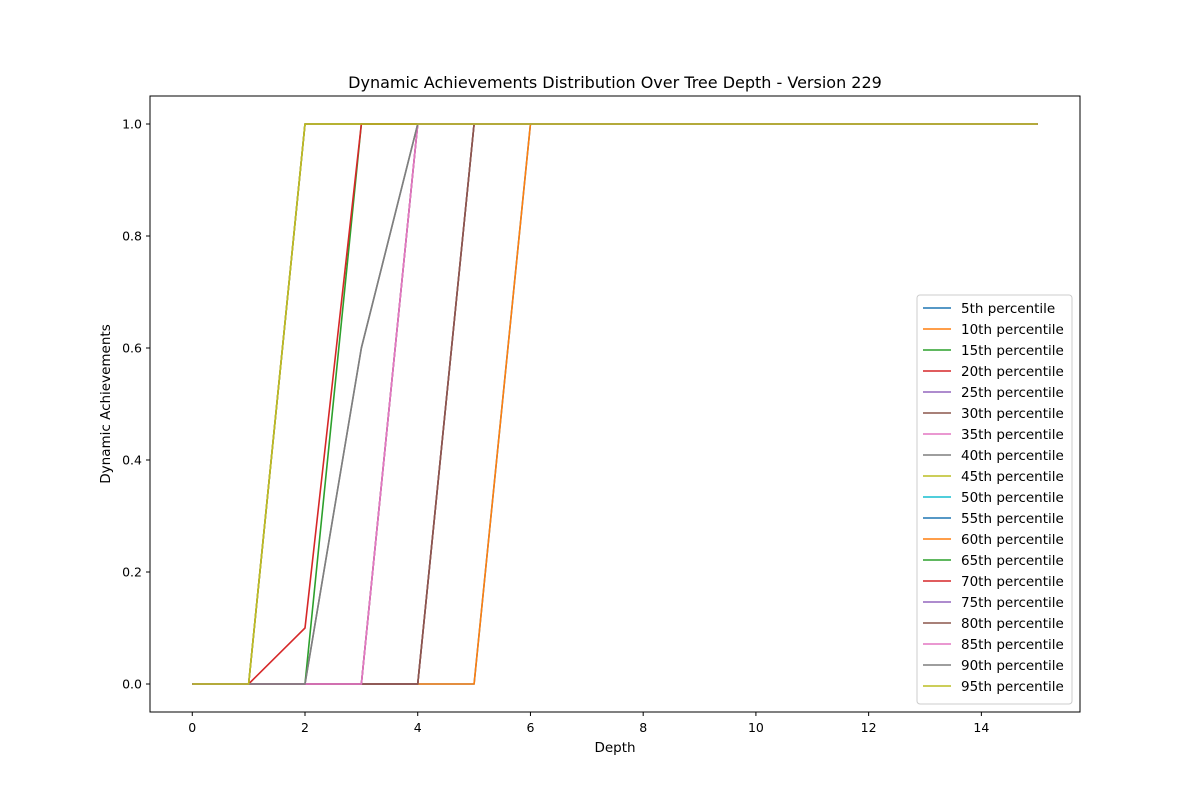 This screenshot has width=1200, height=800. I want to click on legend-label: 35th percentile, so click(1012, 435).